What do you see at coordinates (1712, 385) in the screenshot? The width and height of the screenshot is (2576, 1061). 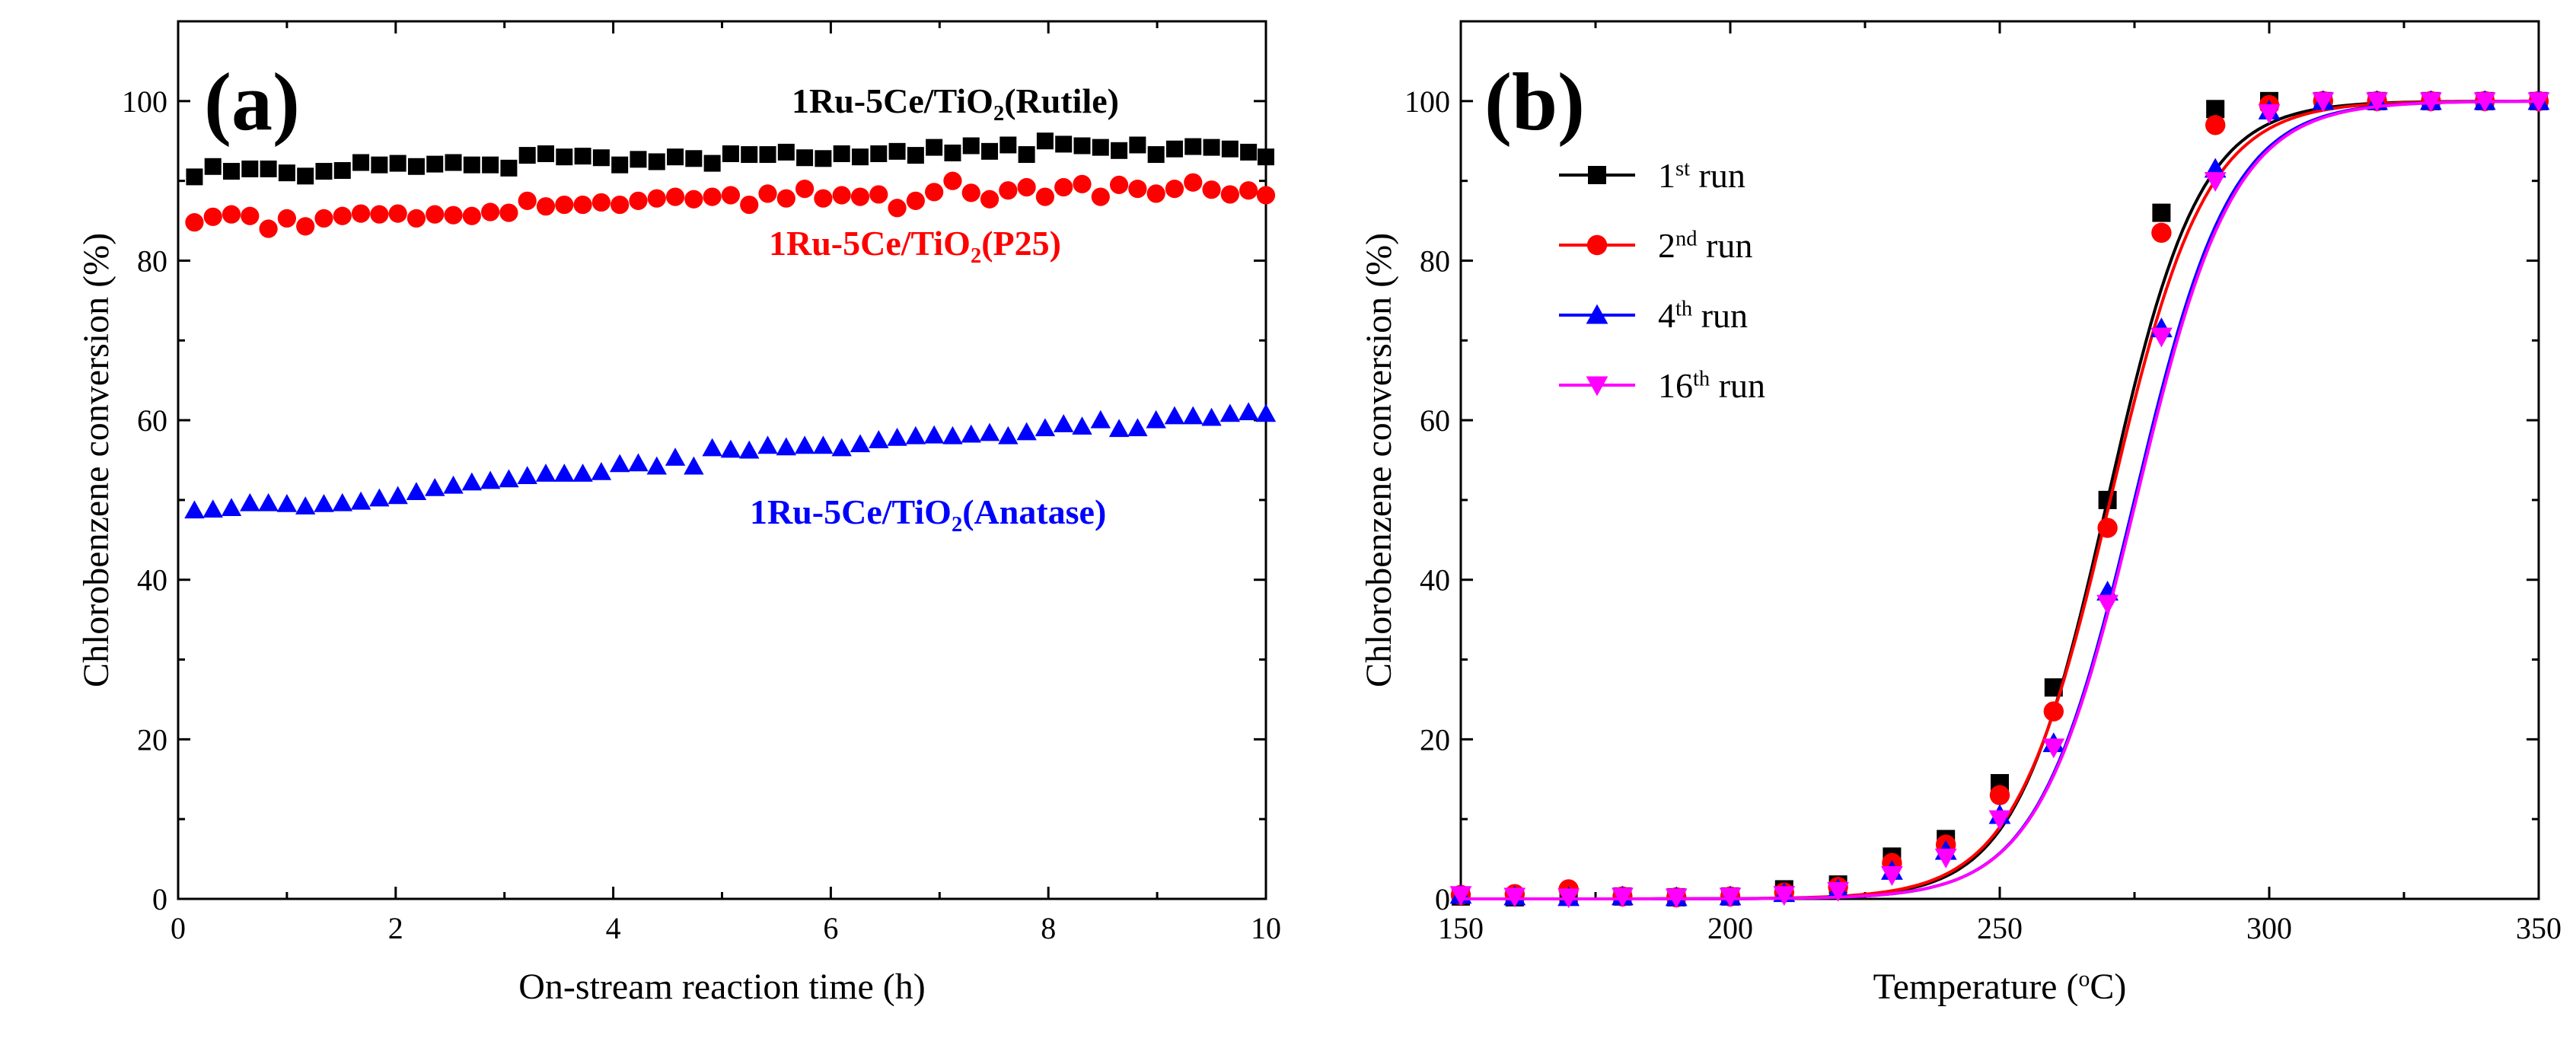 I see `legend-label-3: 16th run` at bounding box center [1712, 385].